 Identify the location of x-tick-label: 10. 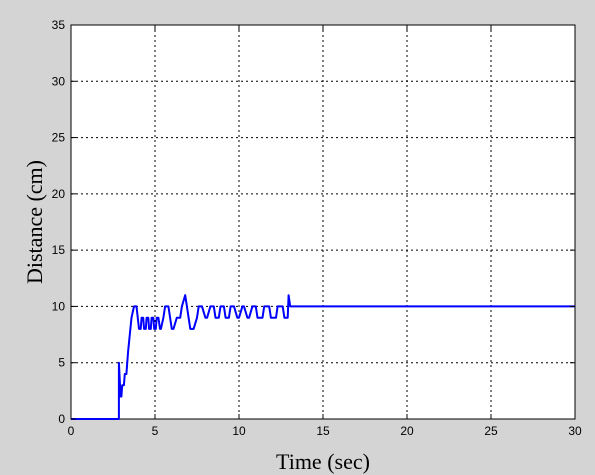
(239, 431).